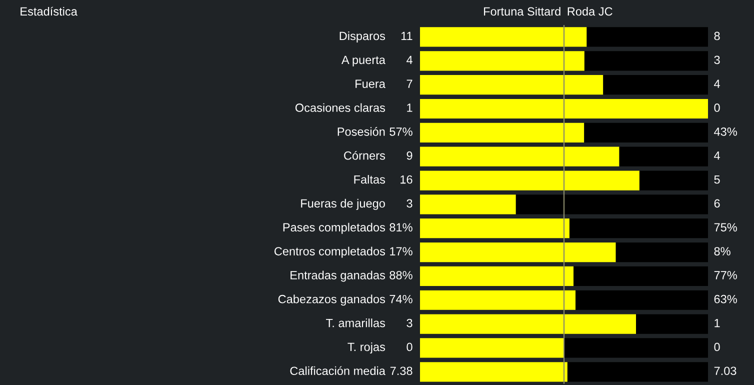 The height and width of the screenshot is (385, 754). I want to click on text: 5, so click(717, 179).